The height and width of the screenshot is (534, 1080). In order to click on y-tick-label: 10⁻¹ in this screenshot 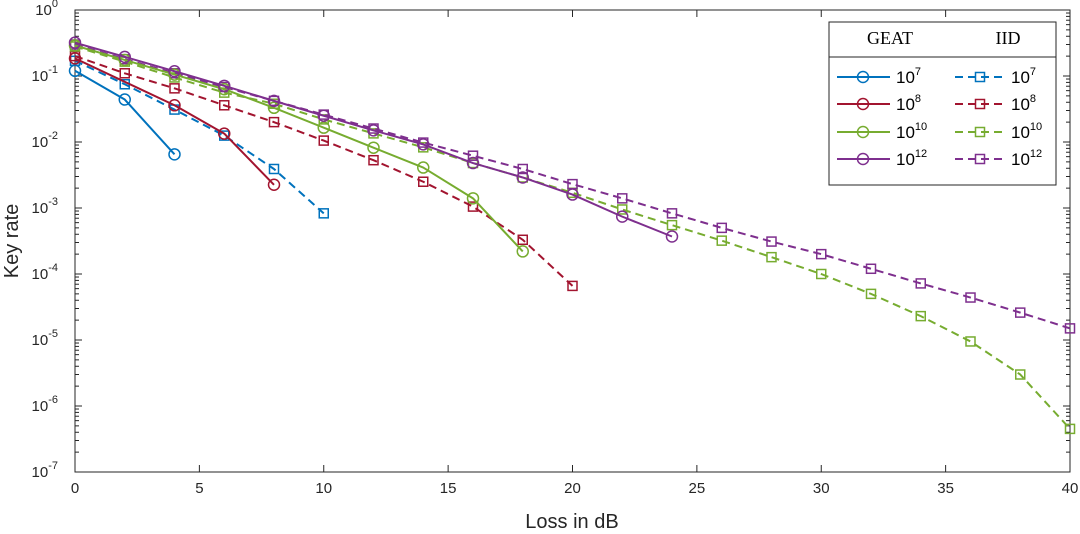, I will do `click(45, 74)`.